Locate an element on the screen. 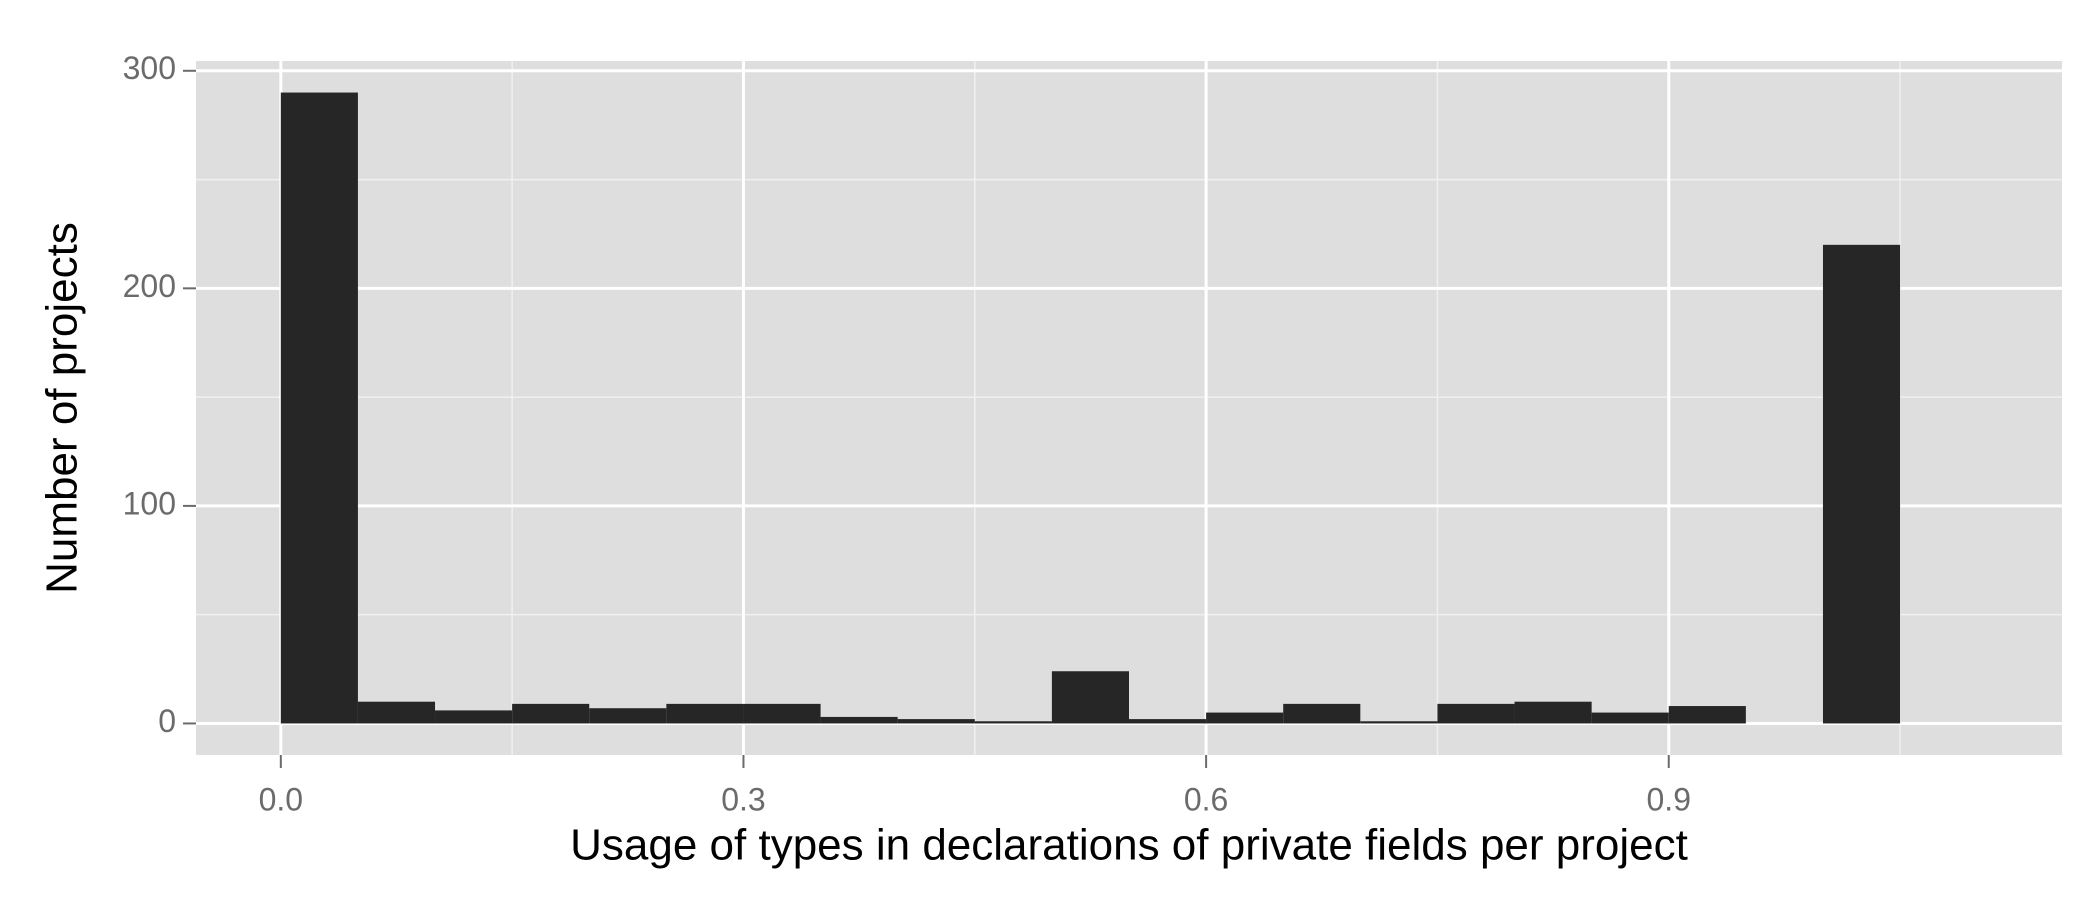  x-tick-label: 0.6 is located at coordinates (1206, 799).